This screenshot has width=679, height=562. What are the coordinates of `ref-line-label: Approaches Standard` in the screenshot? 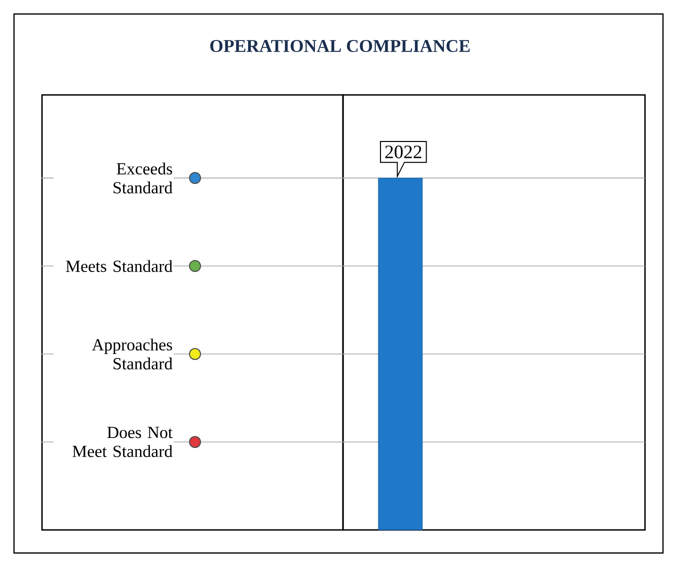 It's located at (132, 354).